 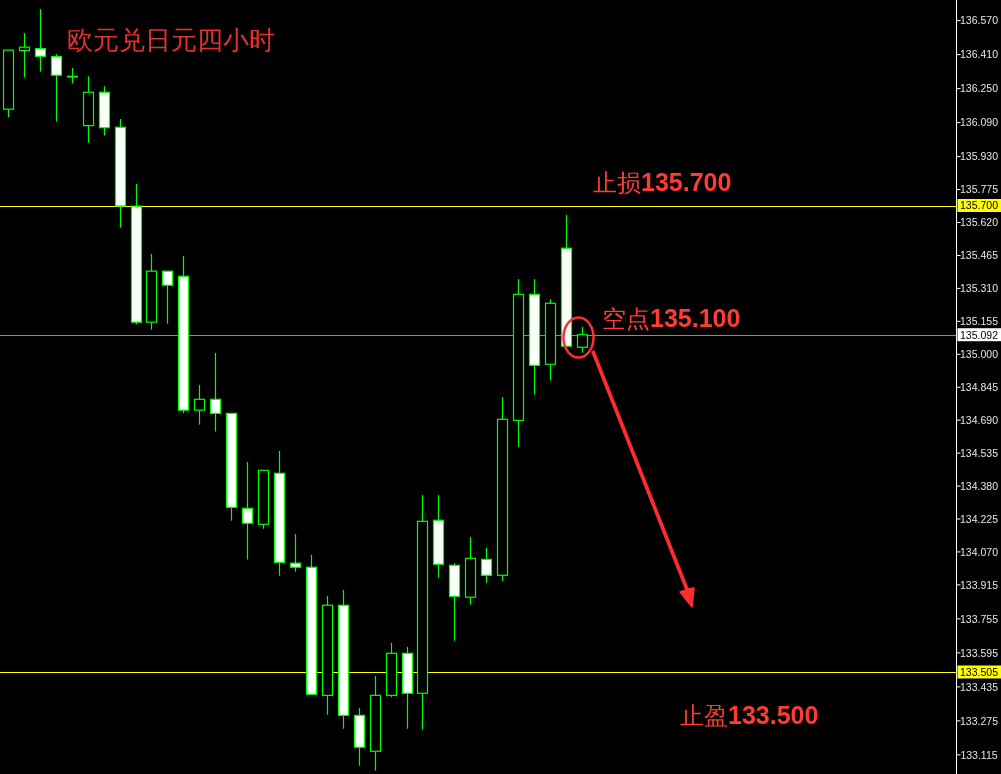 What do you see at coordinates (979, 387) in the screenshot?
I see `y-tick-label: 134.845` at bounding box center [979, 387].